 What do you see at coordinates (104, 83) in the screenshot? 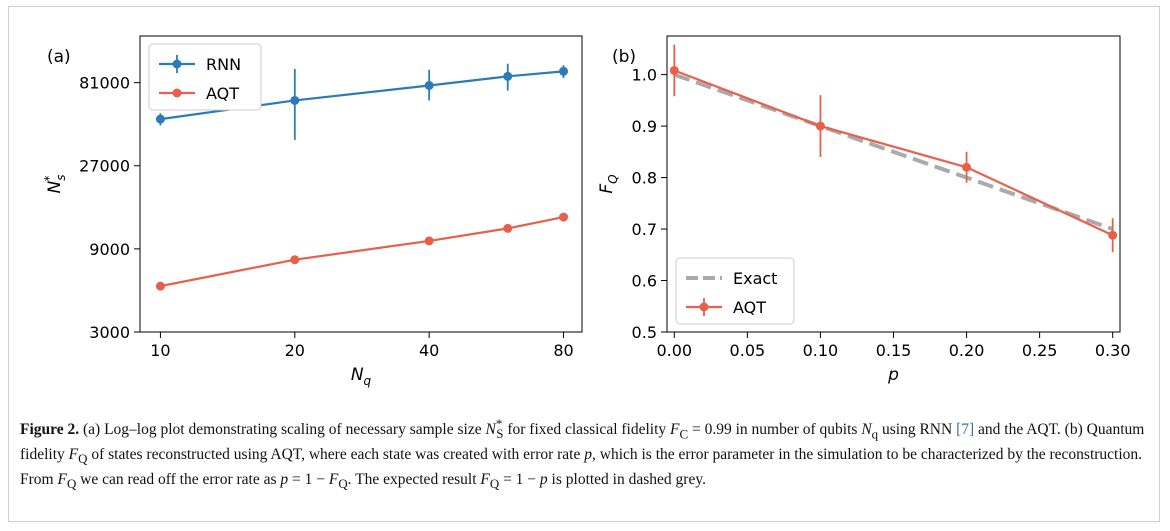
I see `a-ytick-label: 81000` at bounding box center [104, 83].